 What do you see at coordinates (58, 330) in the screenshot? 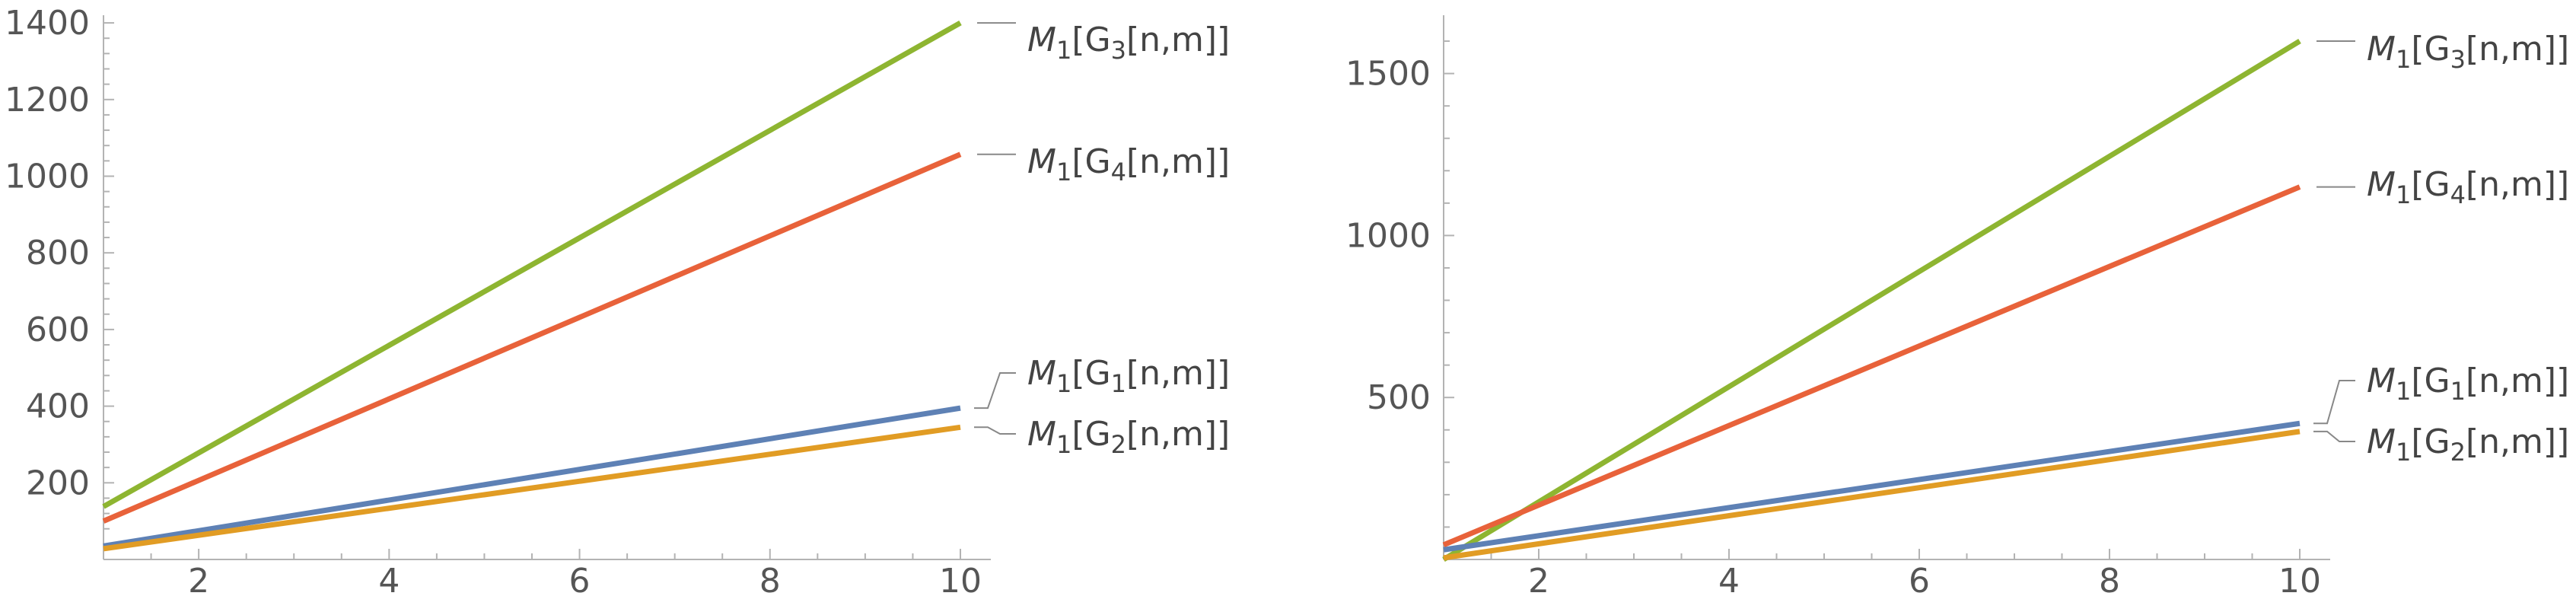
I see `y-tick-label: 600` at bounding box center [58, 330].